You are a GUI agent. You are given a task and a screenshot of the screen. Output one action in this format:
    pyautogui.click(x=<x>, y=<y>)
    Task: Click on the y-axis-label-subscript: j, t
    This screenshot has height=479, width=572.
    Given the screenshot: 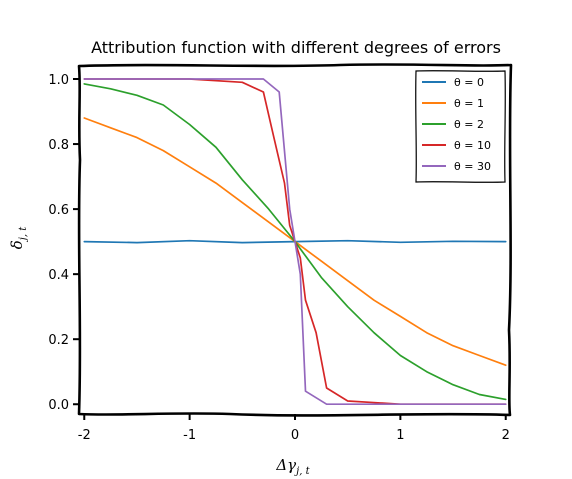 What is the action you would take?
    pyautogui.click(x=23, y=234)
    